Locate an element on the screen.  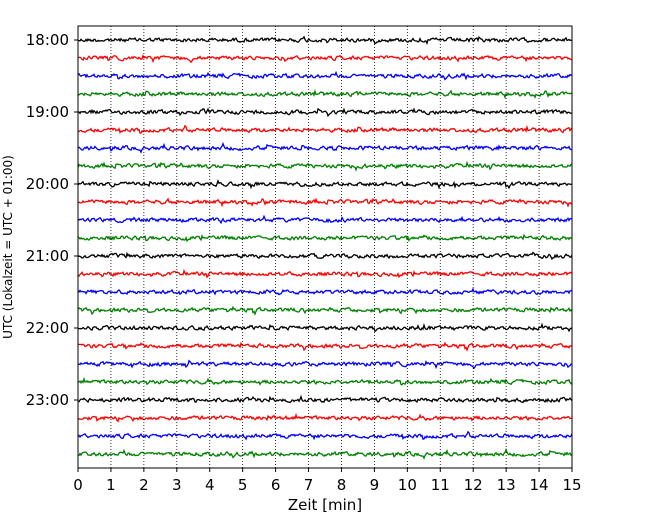
y-tick-label: 19:00 is located at coordinates (47, 112).